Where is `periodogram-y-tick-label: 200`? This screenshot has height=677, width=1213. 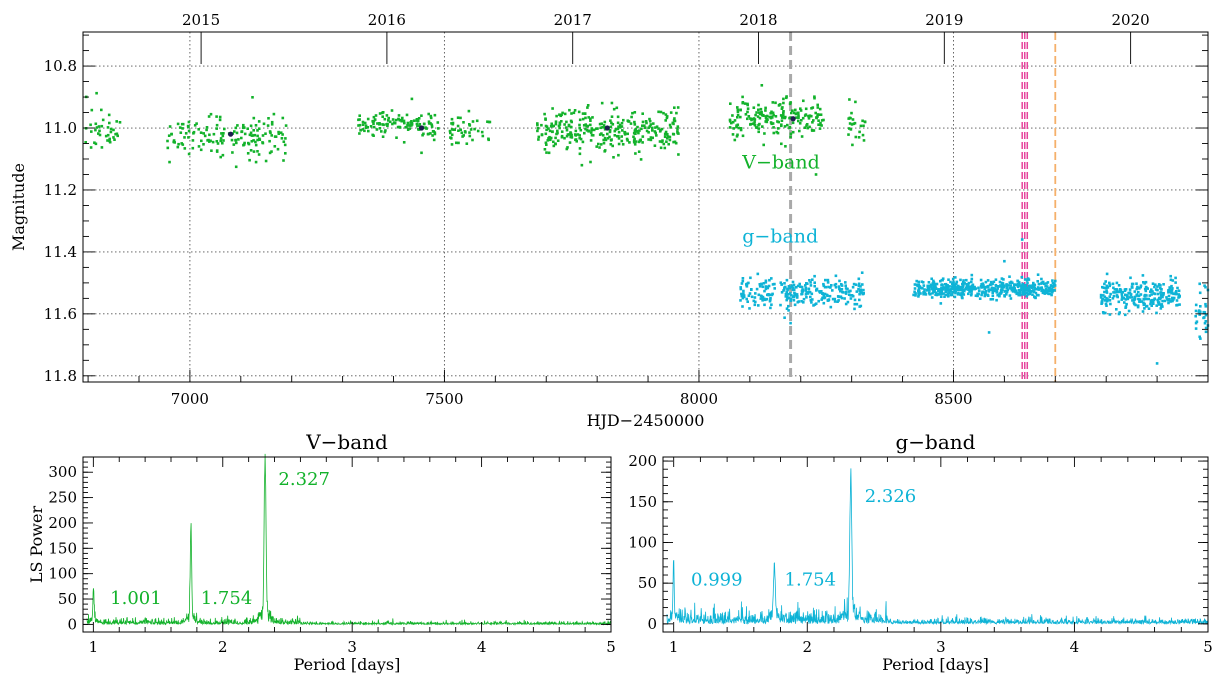
periodogram-y-tick-label: 200 is located at coordinates (642, 461).